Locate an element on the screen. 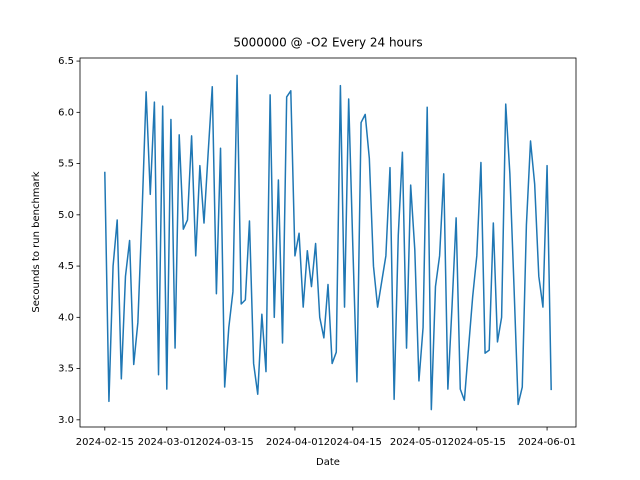 The image size is (640, 480). x-tick-label: 2024-04-15 is located at coordinates (353, 442).